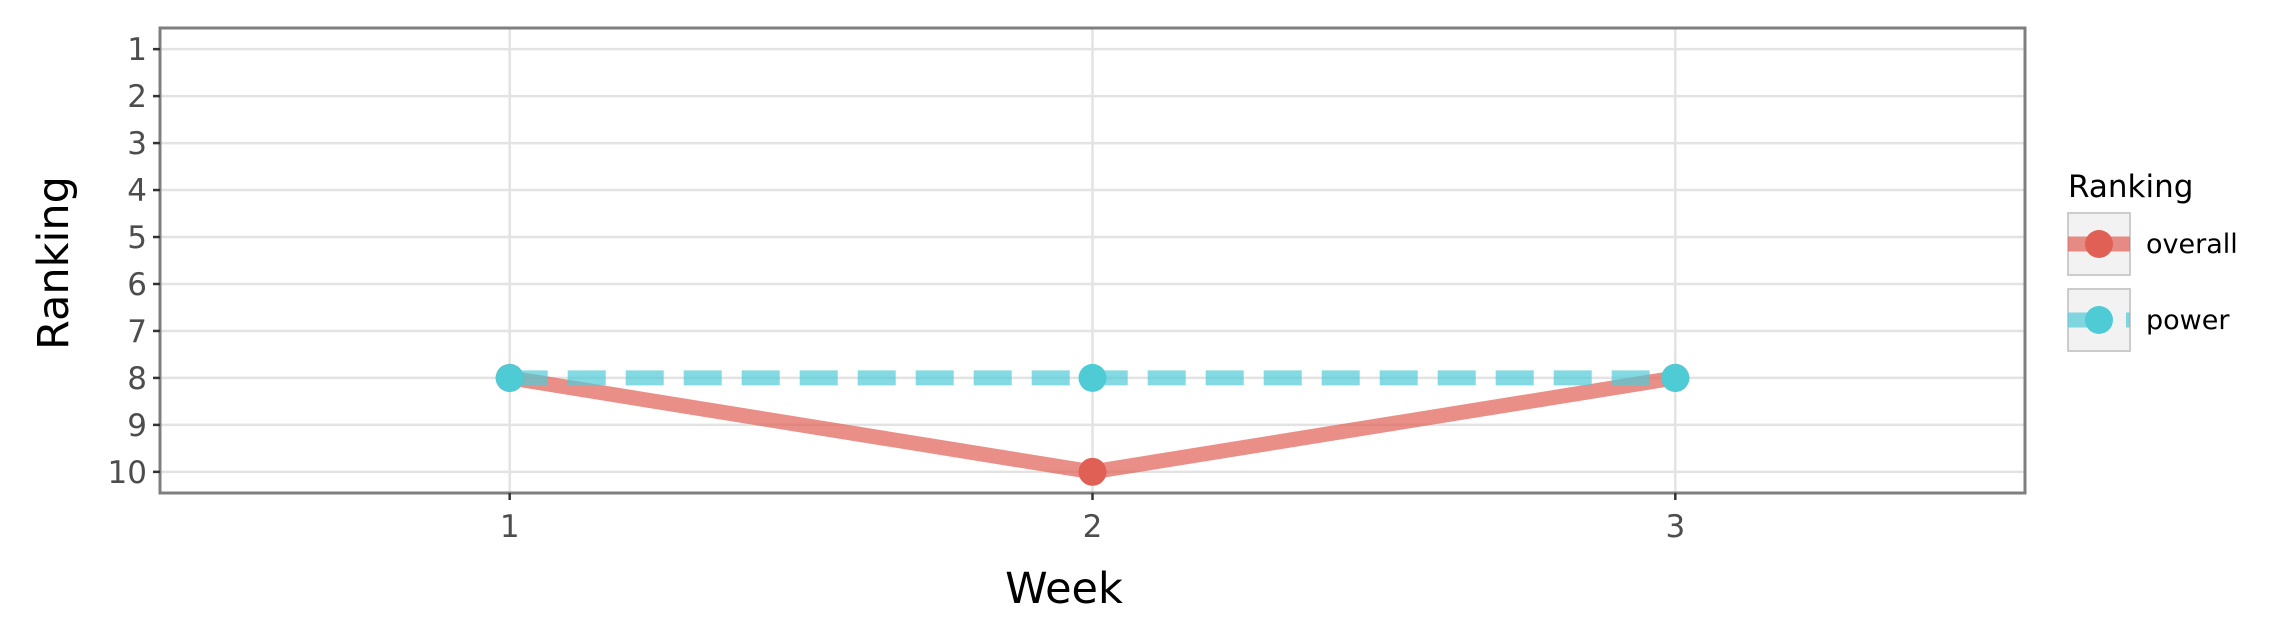  Describe the element at coordinates (137, 285) in the screenshot. I see `y-tick-label: 6` at that location.